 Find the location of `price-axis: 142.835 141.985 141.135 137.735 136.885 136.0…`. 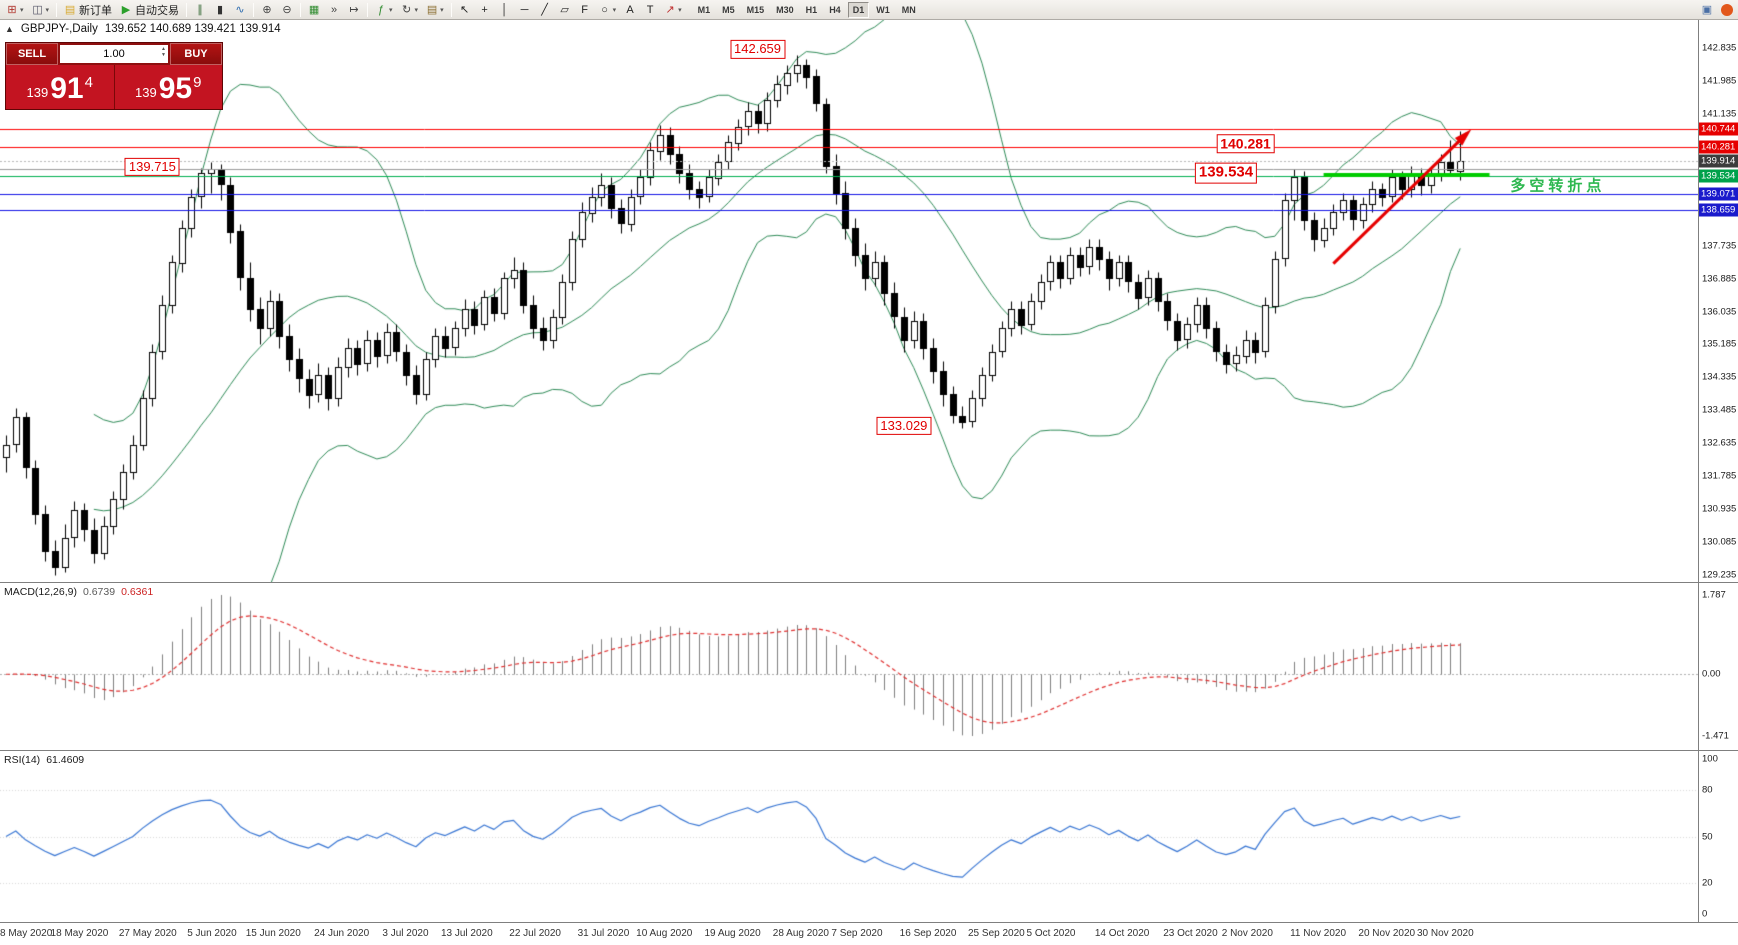

price-axis: 142.835 141.985 141.135 137.735 136.885 136.0… is located at coordinates (1718, 301).